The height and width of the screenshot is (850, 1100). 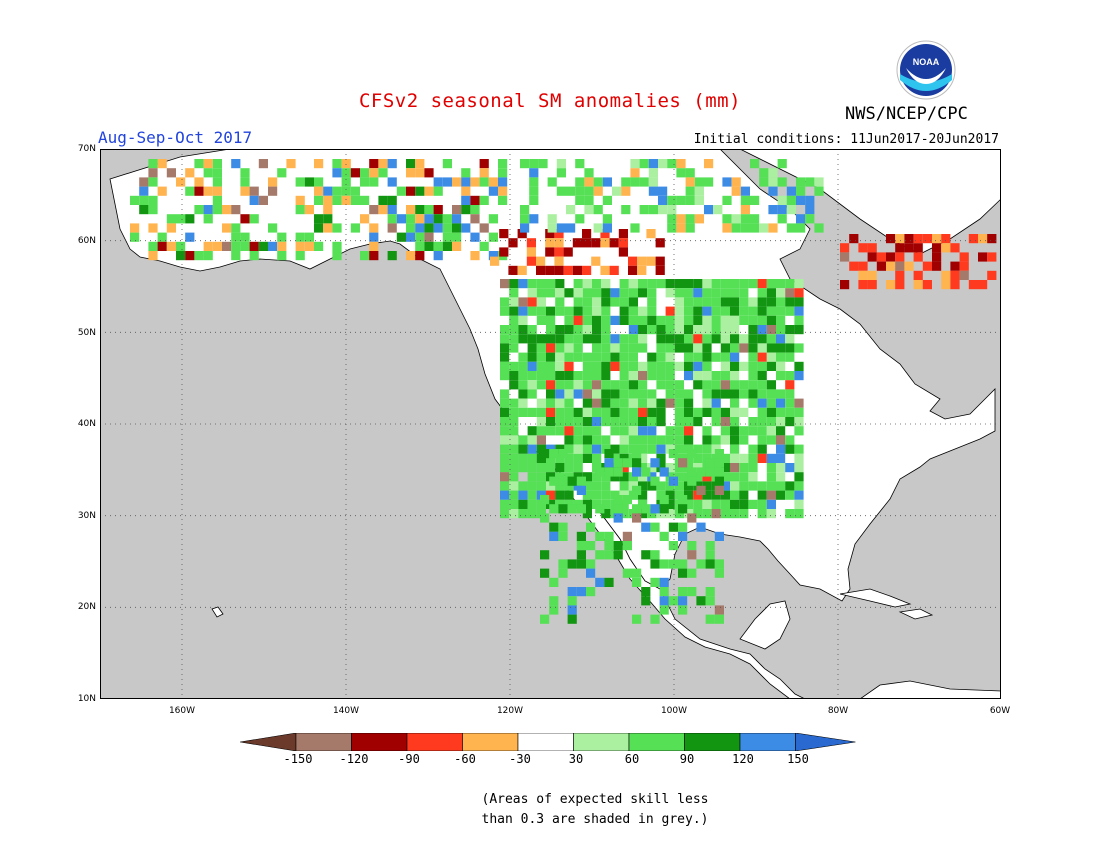 I want to click on colorbar-label-minus60: -60, so click(x=465, y=759).